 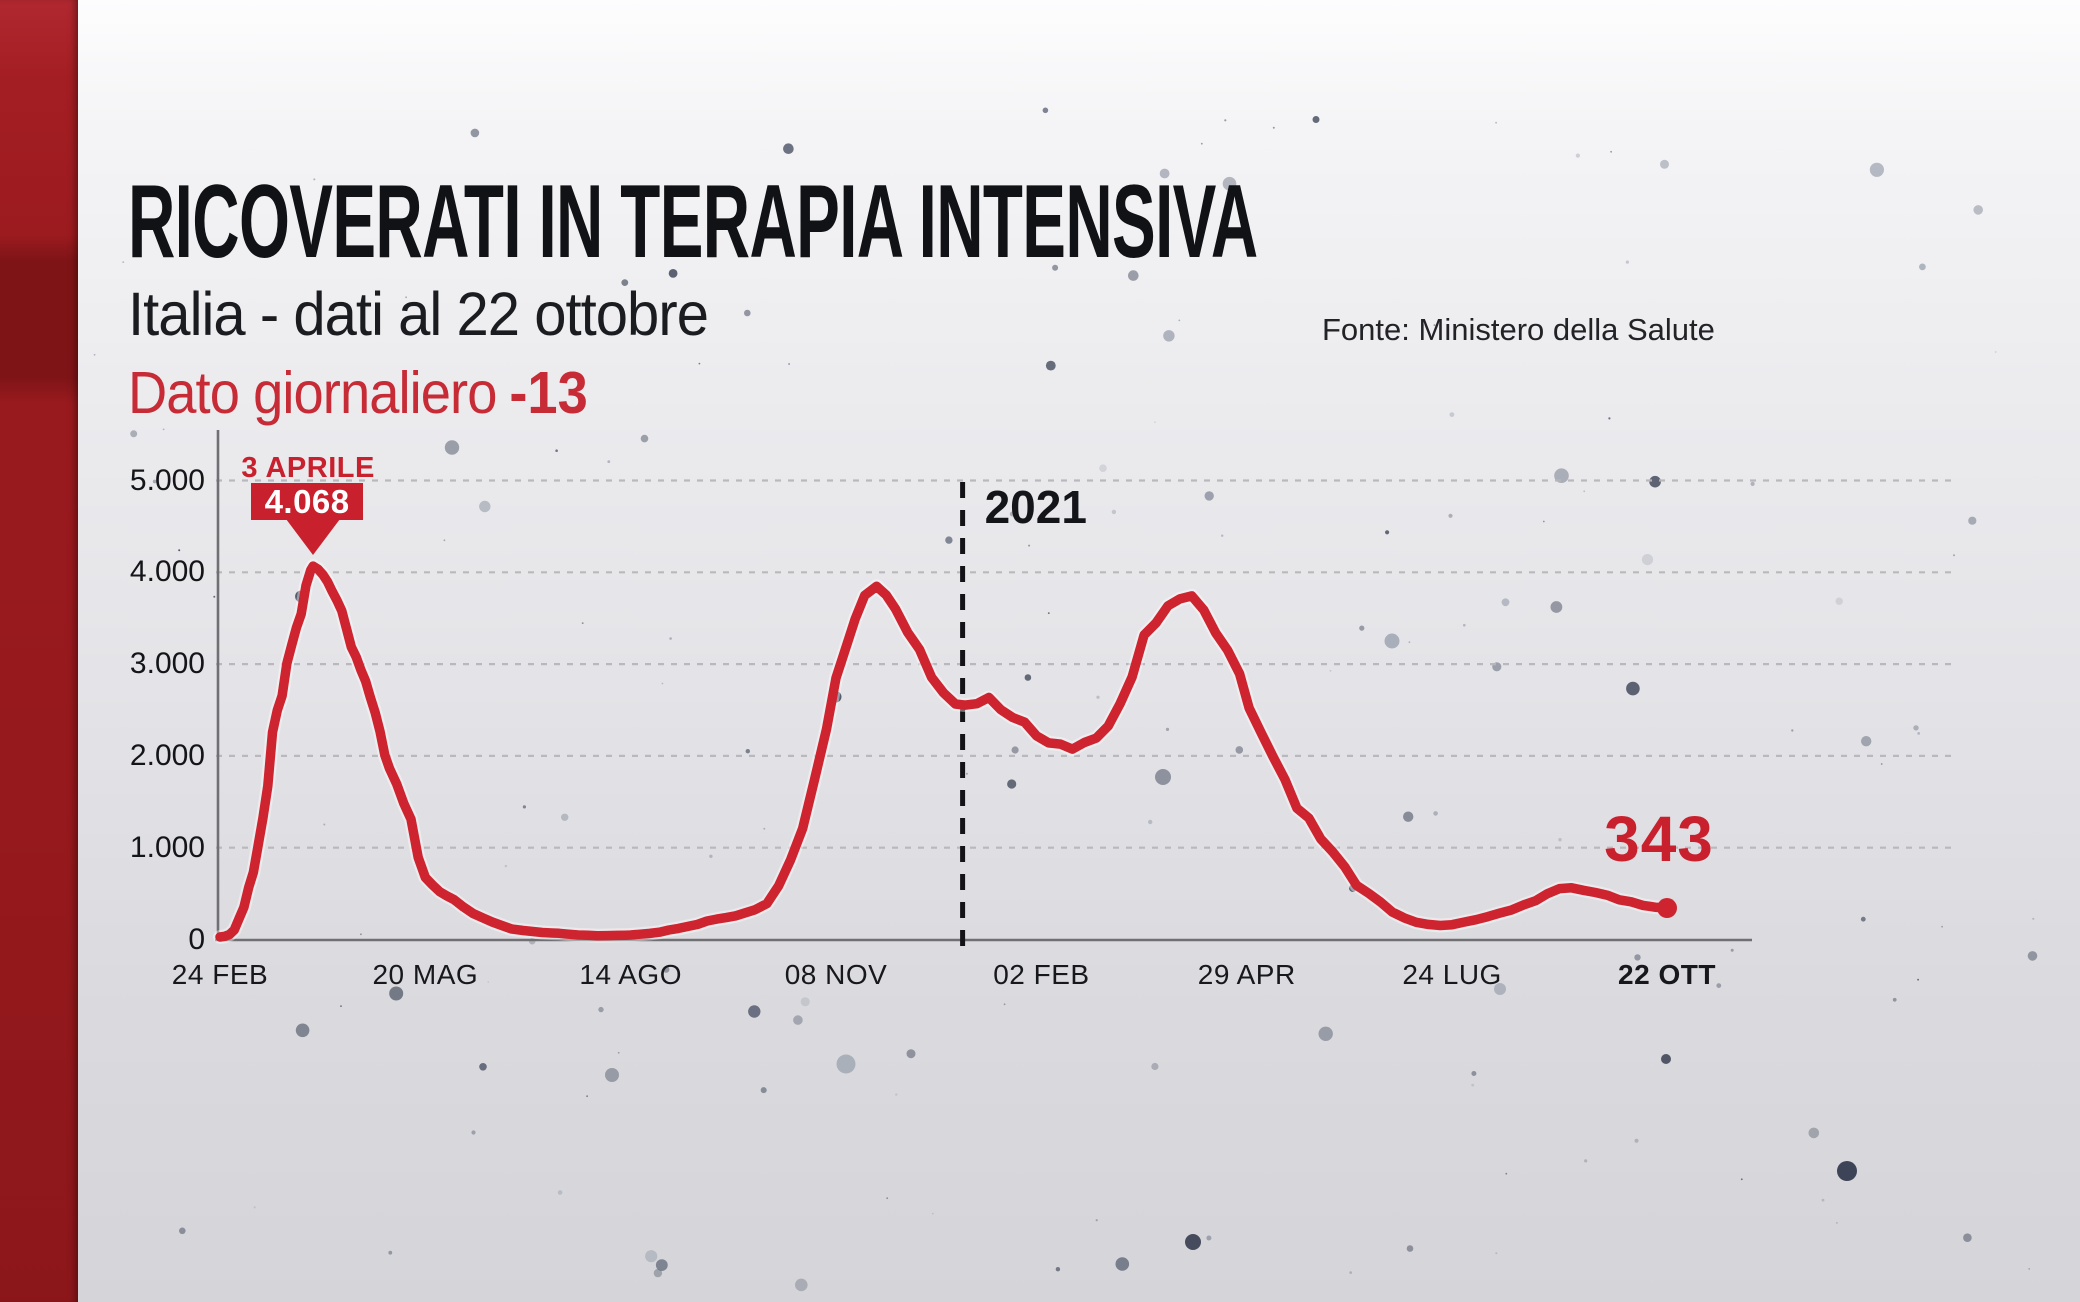 I want to click on y-axis-label: 1.000, so click(x=167, y=847).